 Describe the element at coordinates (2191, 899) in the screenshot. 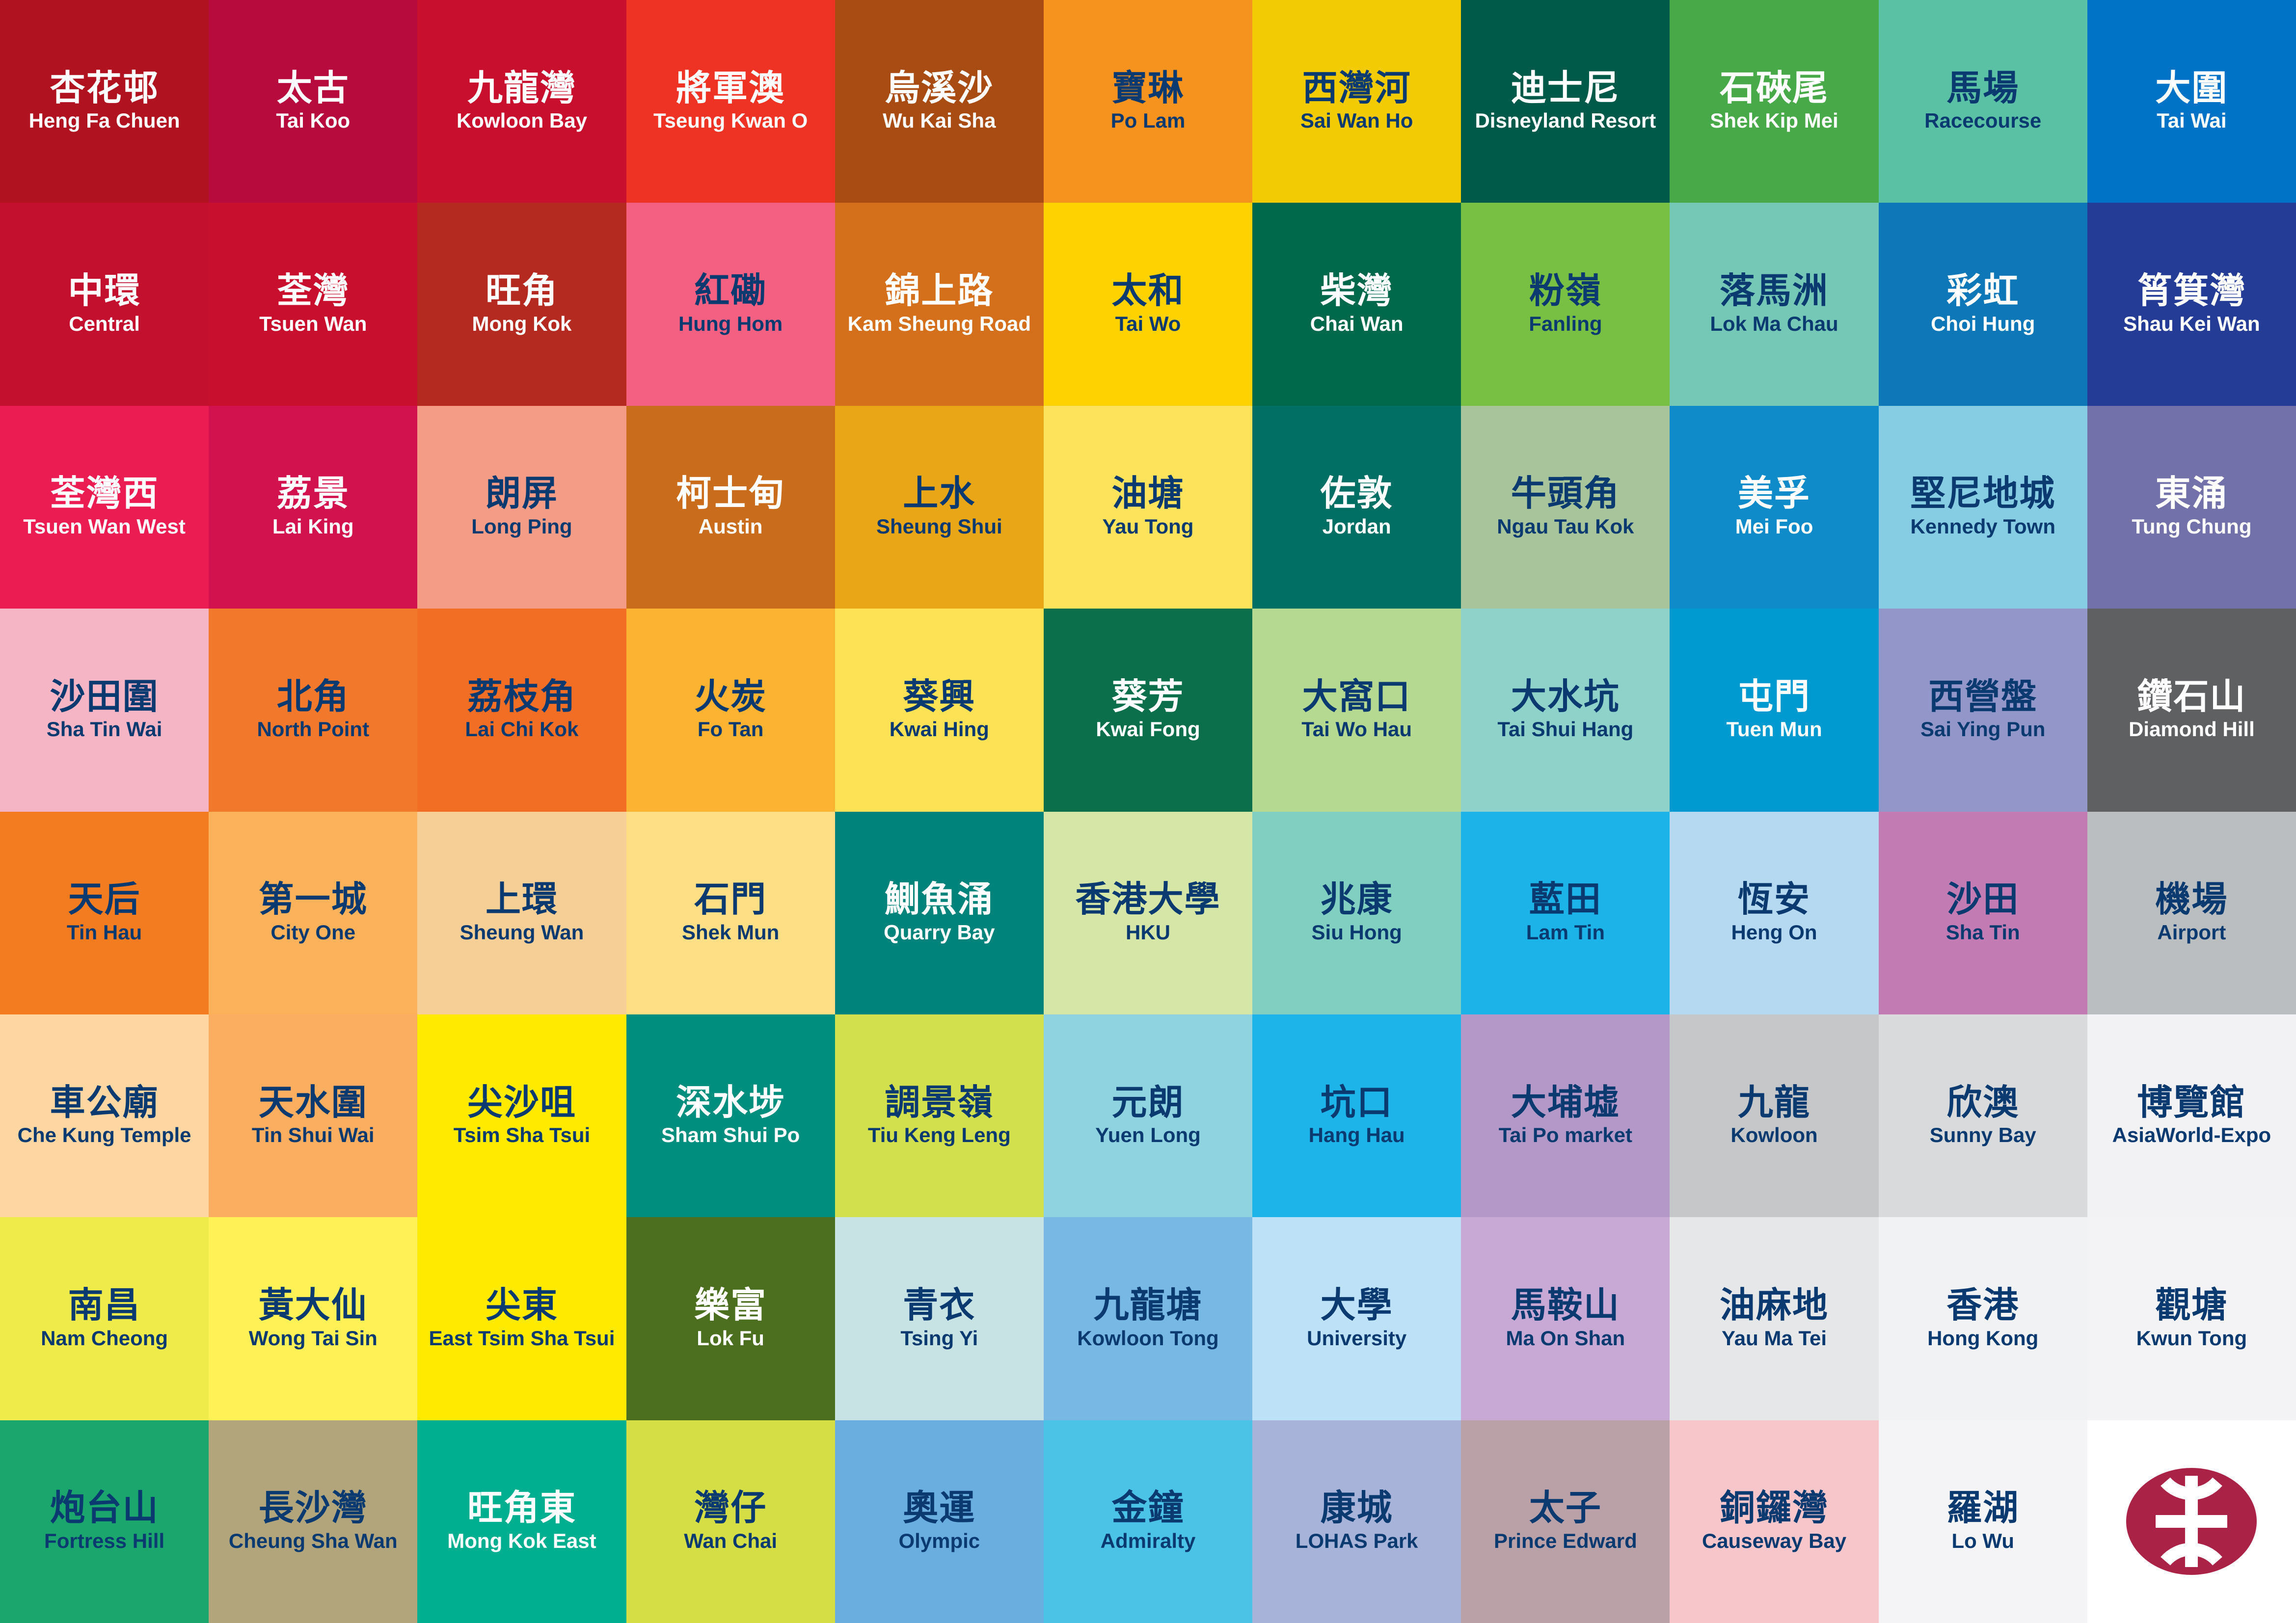

I see `station-name-zh: 機場` at that location.